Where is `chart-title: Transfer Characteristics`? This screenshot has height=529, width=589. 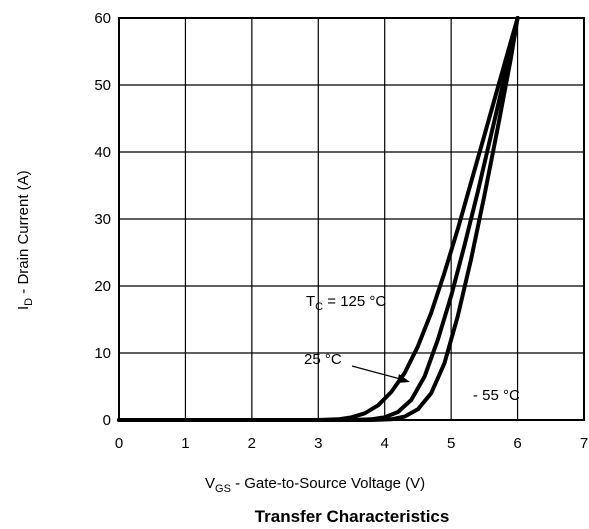 chart-title: Transfer Characteristics is located at coordinates (352, 516).